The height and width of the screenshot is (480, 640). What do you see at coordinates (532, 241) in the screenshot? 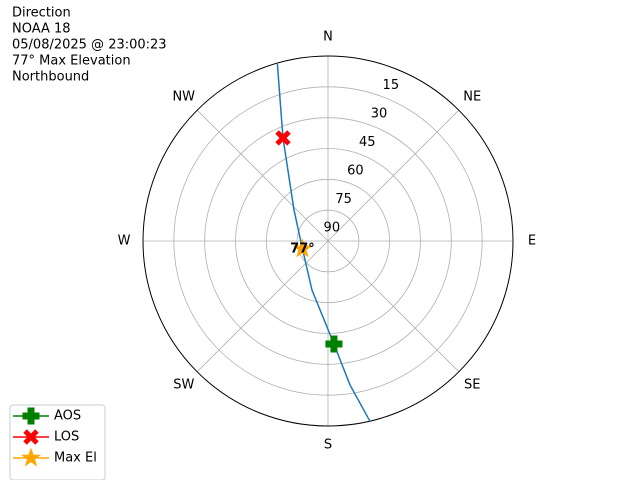
I see `angle-tick-label: E` at bounding box center [532, 241].